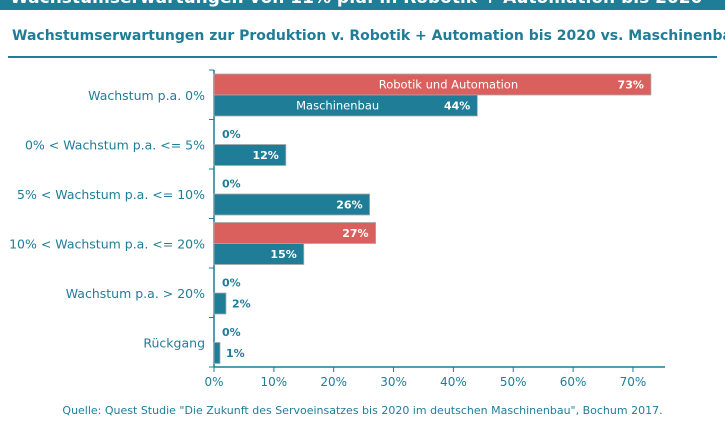  I want to click on data-label: 26%, so click(349, 205).